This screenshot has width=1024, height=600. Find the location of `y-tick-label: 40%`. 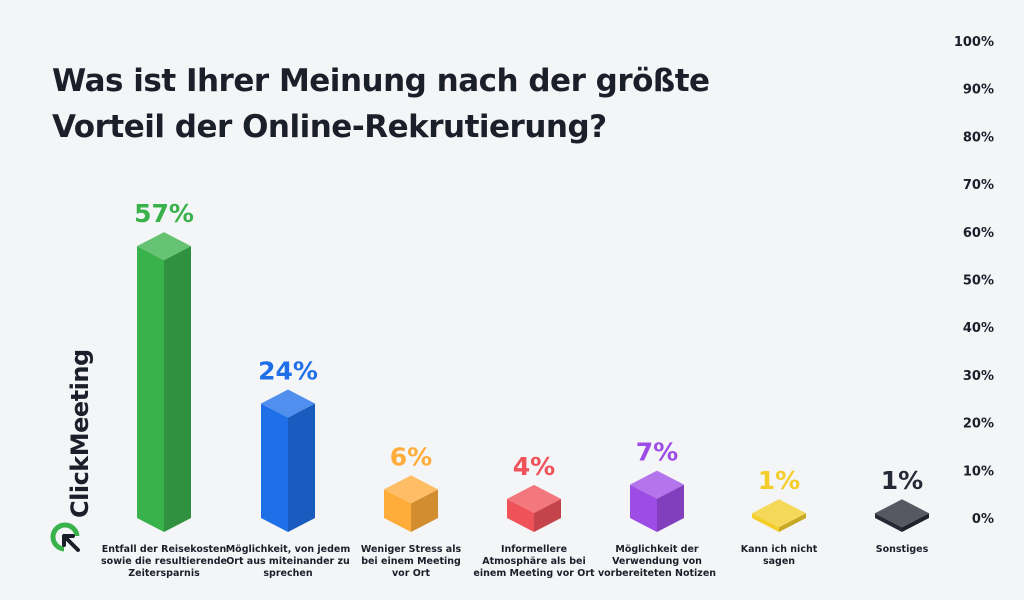

y-tick-label: 40% is located at coordinates (978, 328).